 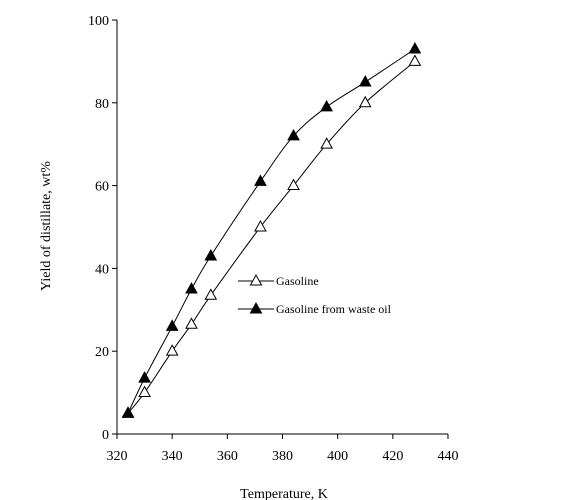 I want to click on y-tick-label: 0, so click(x=105, y=435).